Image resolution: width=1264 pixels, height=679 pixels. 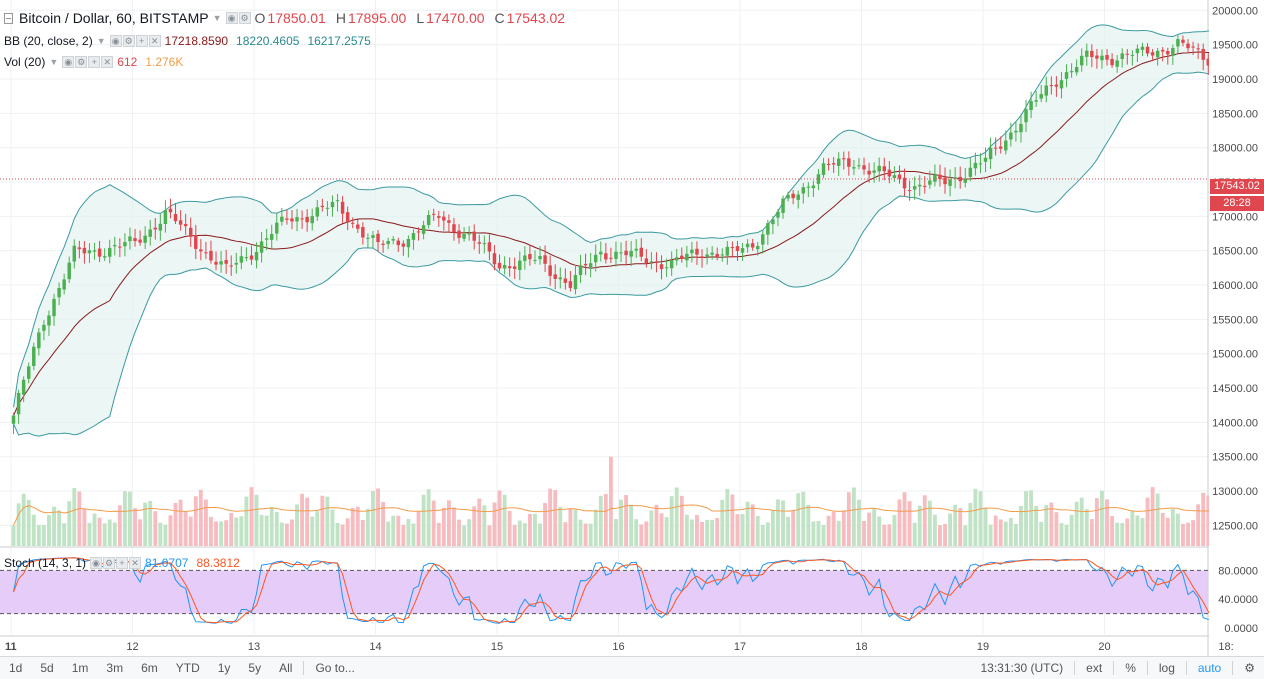 What do you see at coordinates (286, 668) in the screenshot?
I see `range-all: All` at bounding box center [286, 668].